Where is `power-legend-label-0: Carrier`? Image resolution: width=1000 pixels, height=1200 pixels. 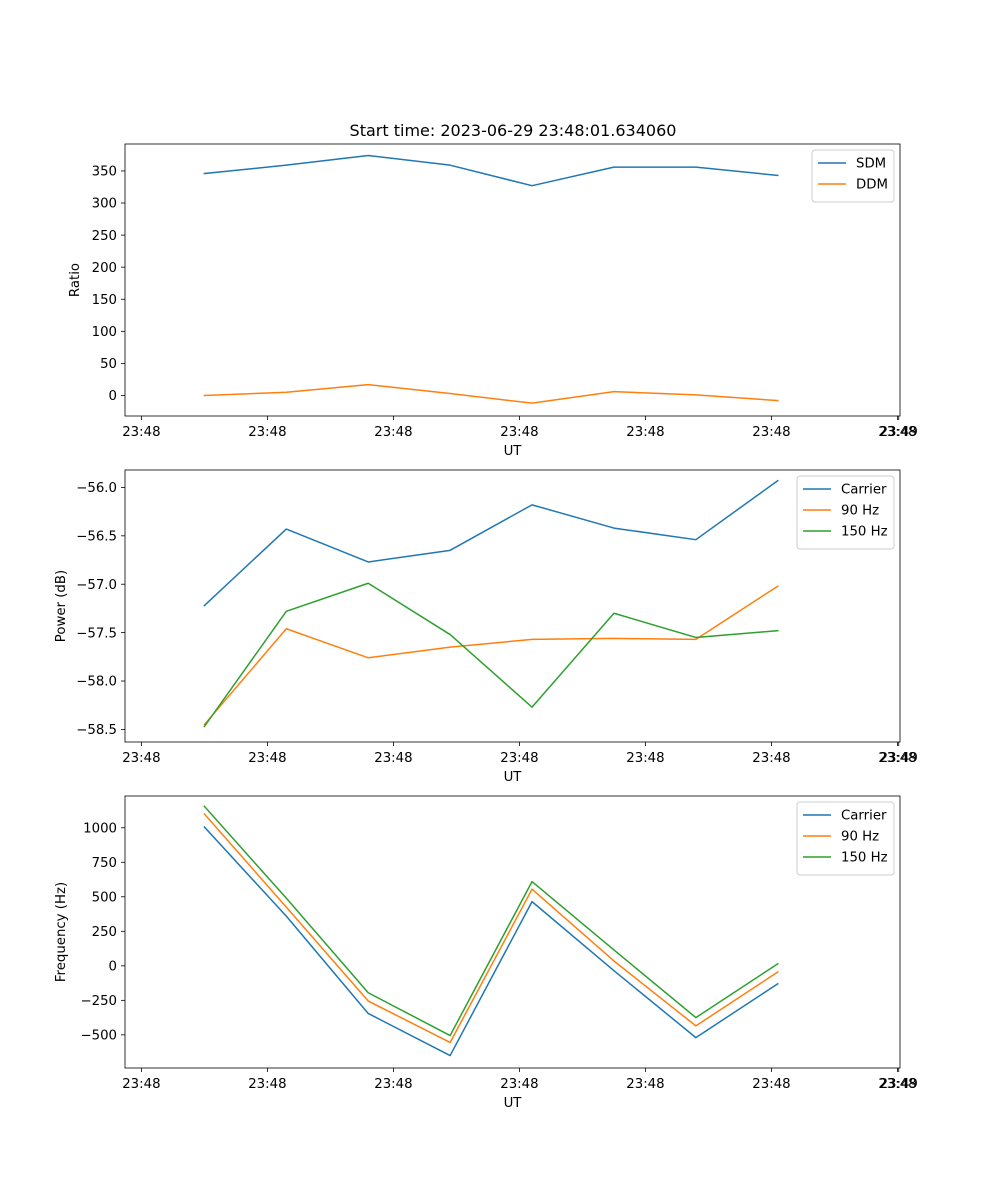
power-legend-label-0: Carrier is located at coordinates (864, 490).